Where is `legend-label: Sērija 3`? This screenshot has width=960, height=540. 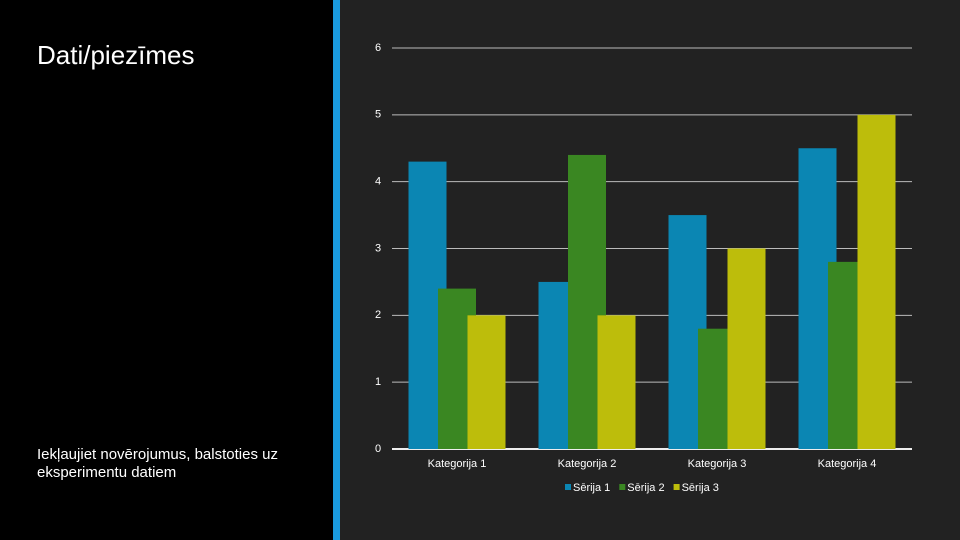
legend-label: Sērija 3 is located at coordinates (700, 488).